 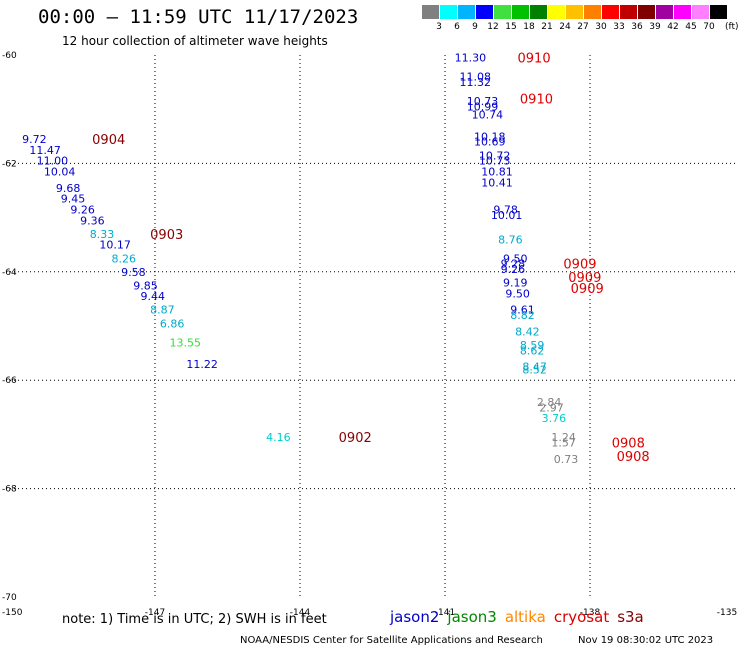 What do you see at coordinates (73, 199) in the screenshot?
I see `data-point: 9.45` at bounding box center [73, 199].